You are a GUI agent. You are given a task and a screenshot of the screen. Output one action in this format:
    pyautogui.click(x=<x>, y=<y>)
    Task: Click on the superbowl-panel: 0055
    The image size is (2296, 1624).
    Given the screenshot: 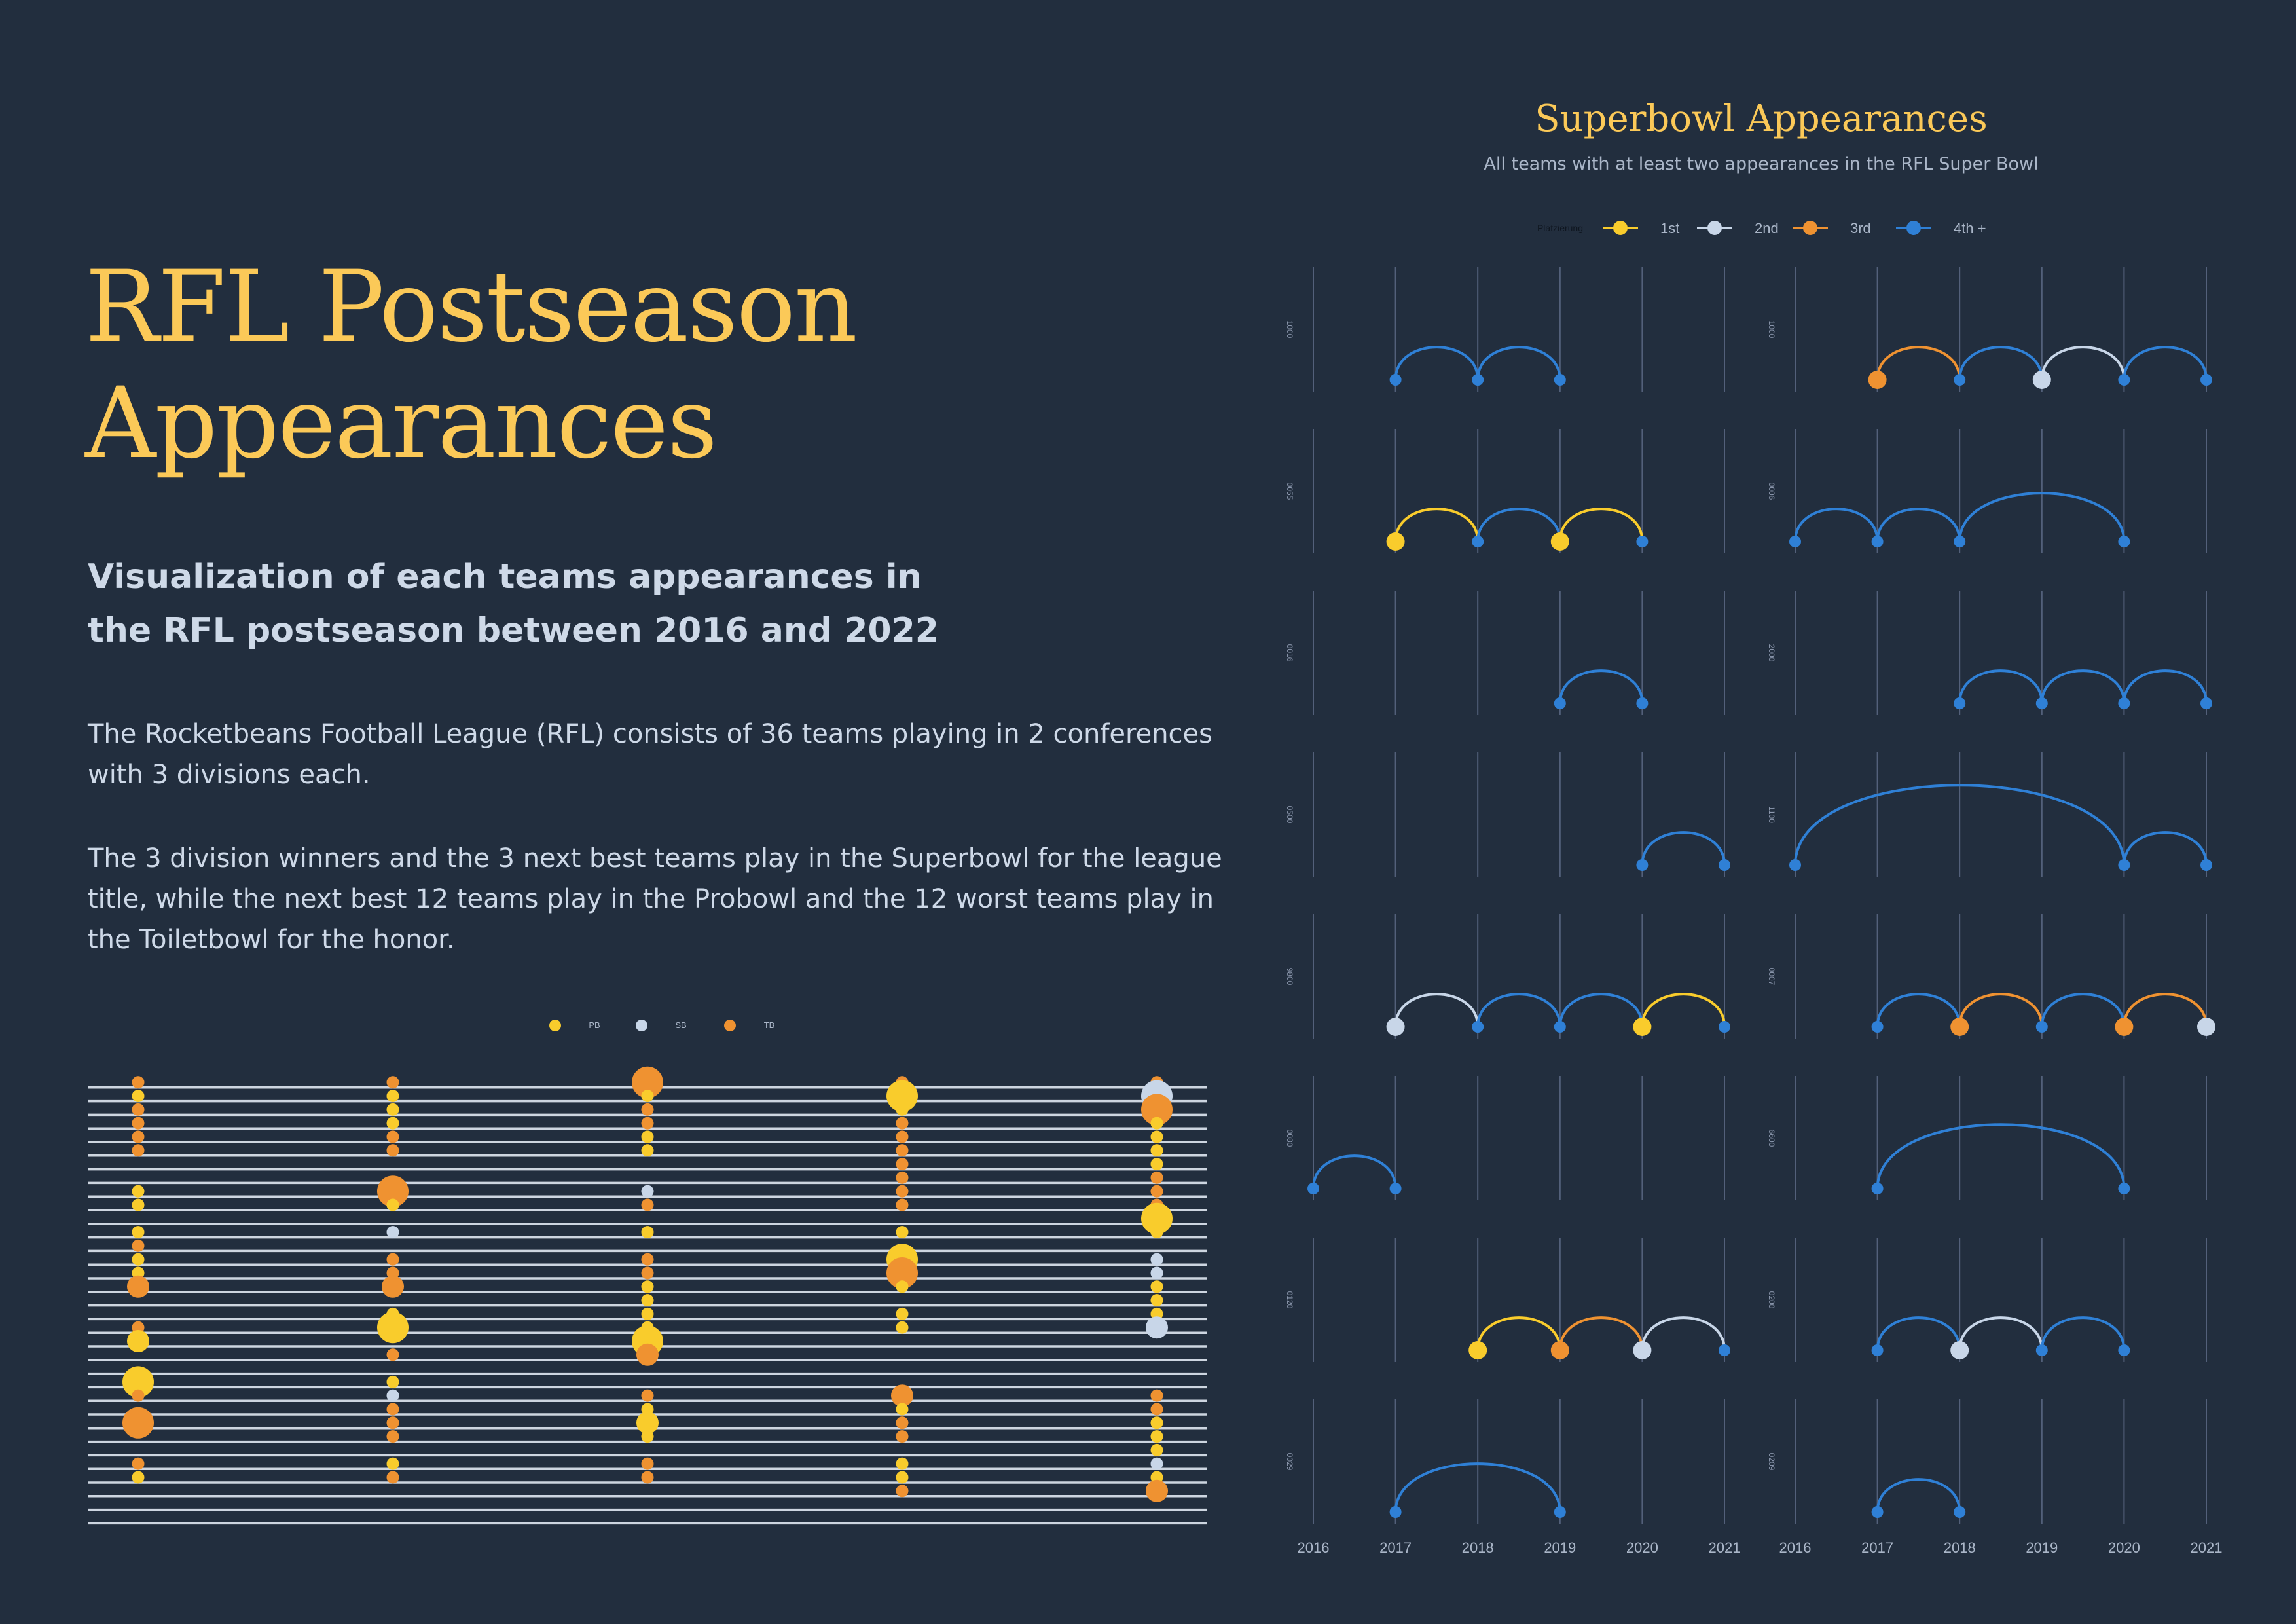 What is the action you would take?
    pyautogui.click(x=1505, y=491)
    